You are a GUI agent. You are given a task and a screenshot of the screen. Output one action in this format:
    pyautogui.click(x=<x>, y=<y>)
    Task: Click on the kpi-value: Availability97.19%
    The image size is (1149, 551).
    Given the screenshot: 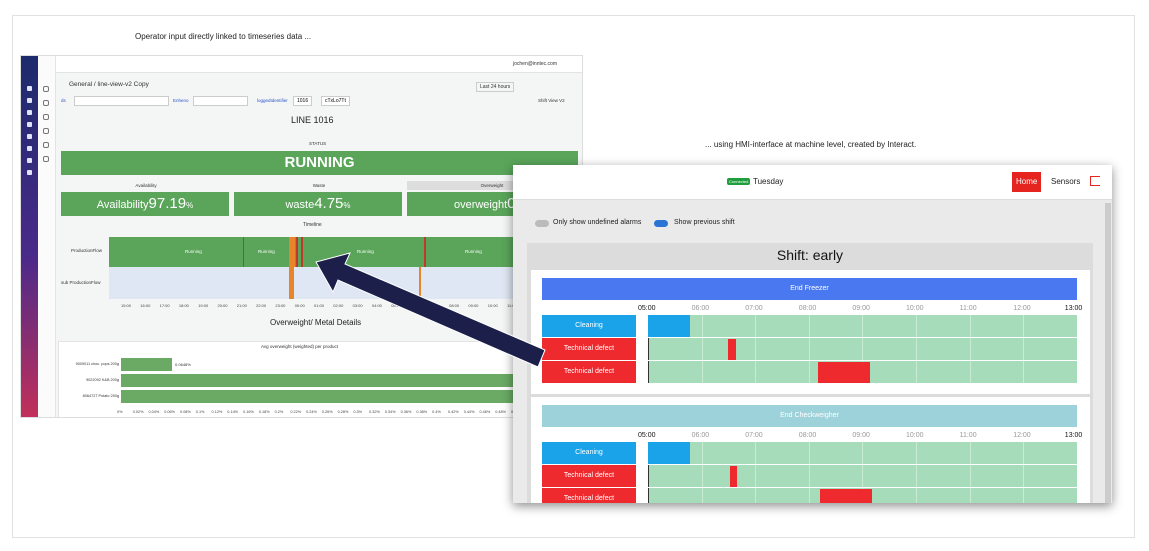 What is the action you would take?
    pyautogui.click(x=145, y=204)
    